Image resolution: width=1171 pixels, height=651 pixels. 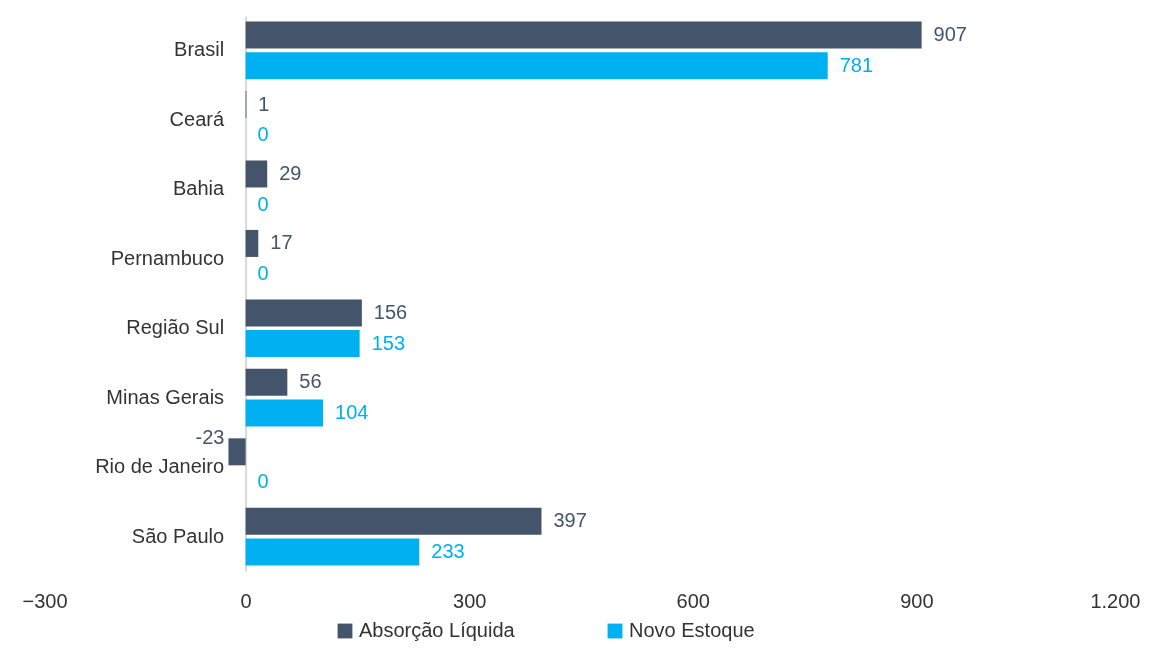 I want to click on data-label: 29, so click(x=290, y=172).